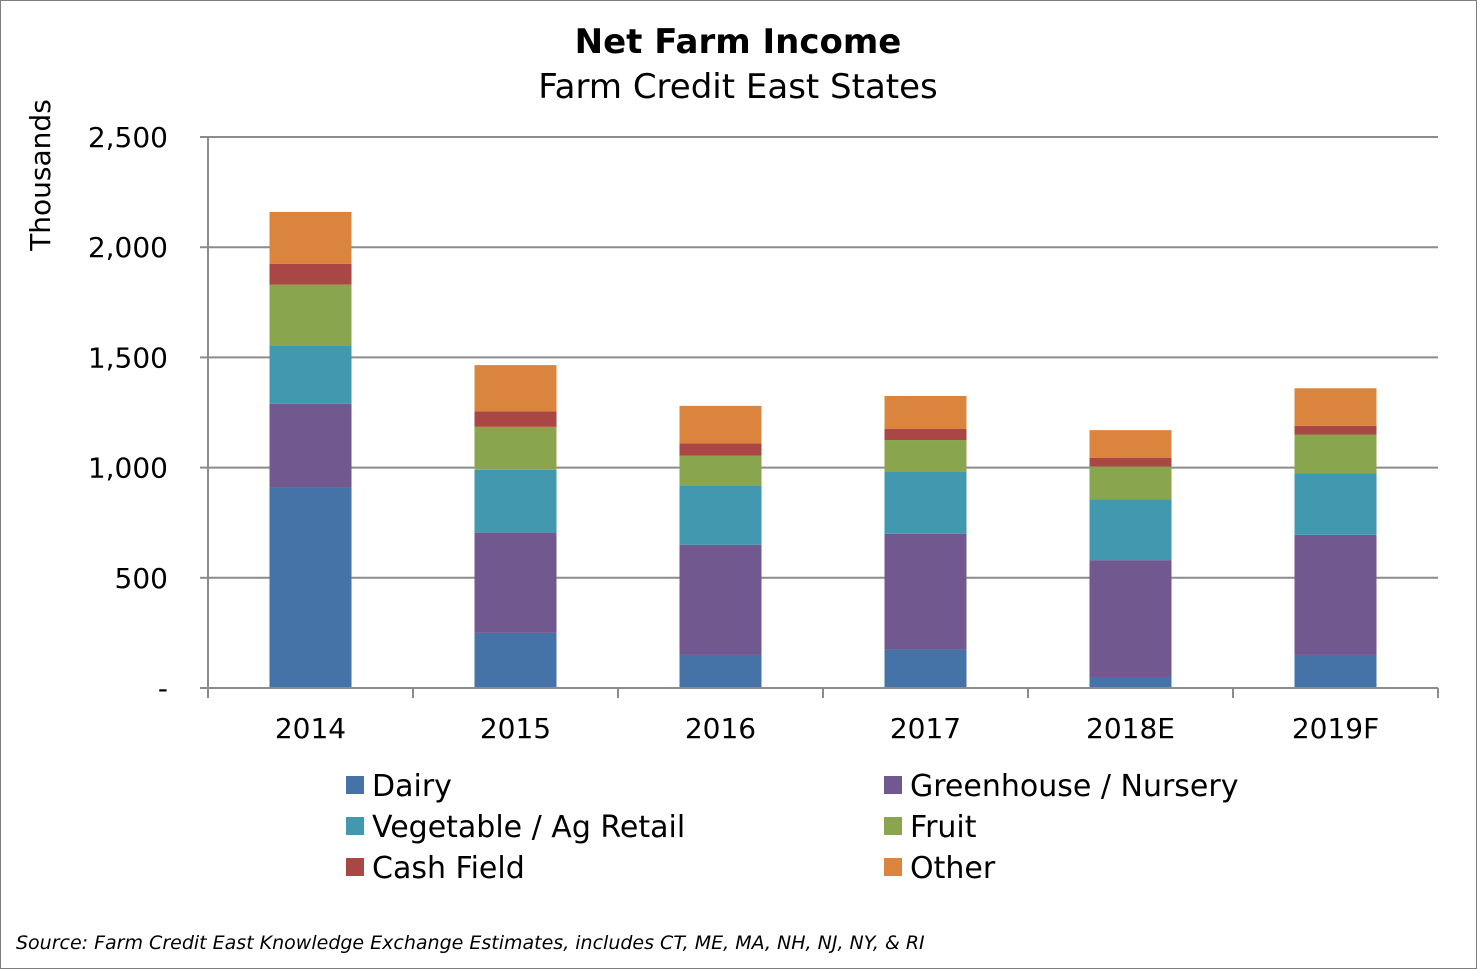  I want to click on chart-title: Net Farm Income, so click(738, 42).